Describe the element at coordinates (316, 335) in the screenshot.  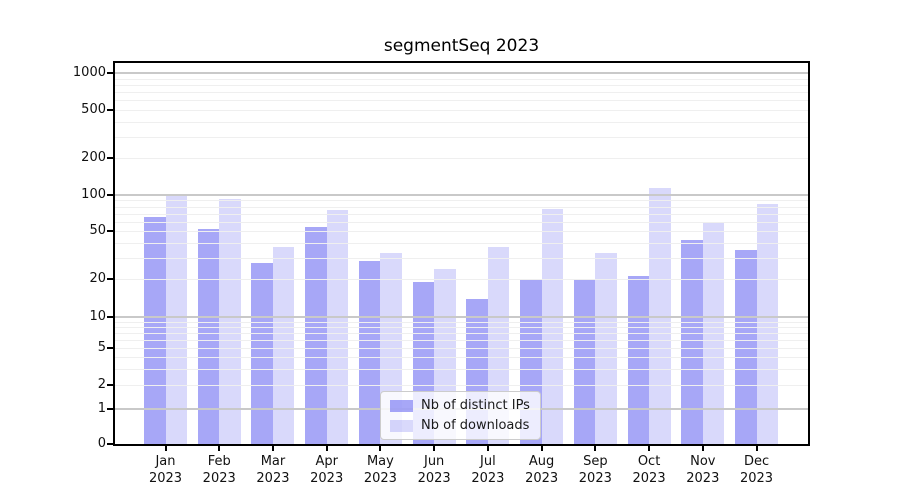
I see `bar-distinct-ips-apr` at that location.